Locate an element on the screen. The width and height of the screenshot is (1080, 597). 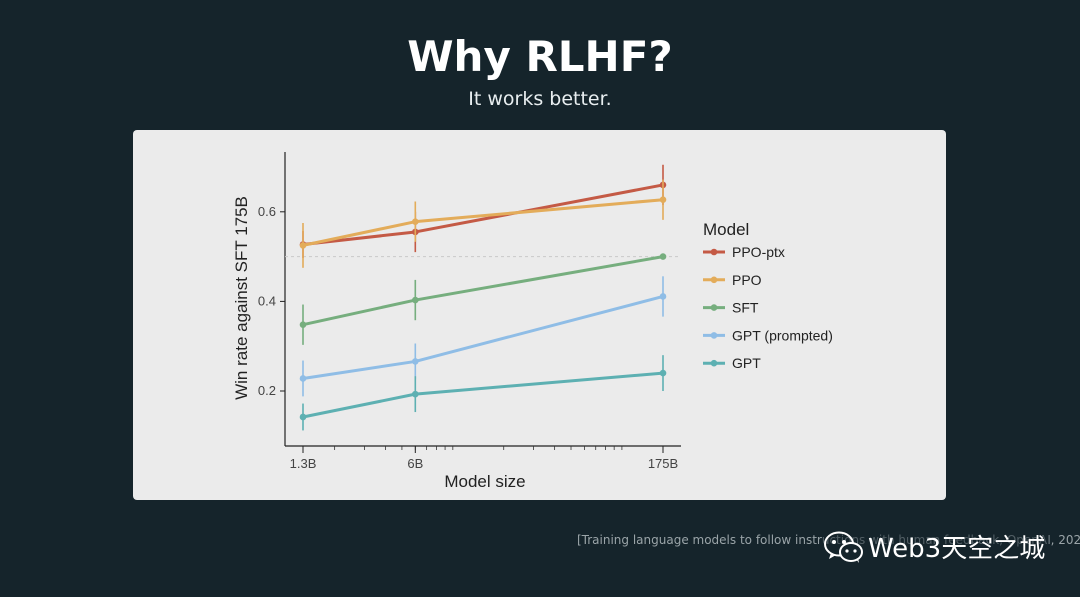
x-tick-label: 175B is located at coordinates (663, 463).